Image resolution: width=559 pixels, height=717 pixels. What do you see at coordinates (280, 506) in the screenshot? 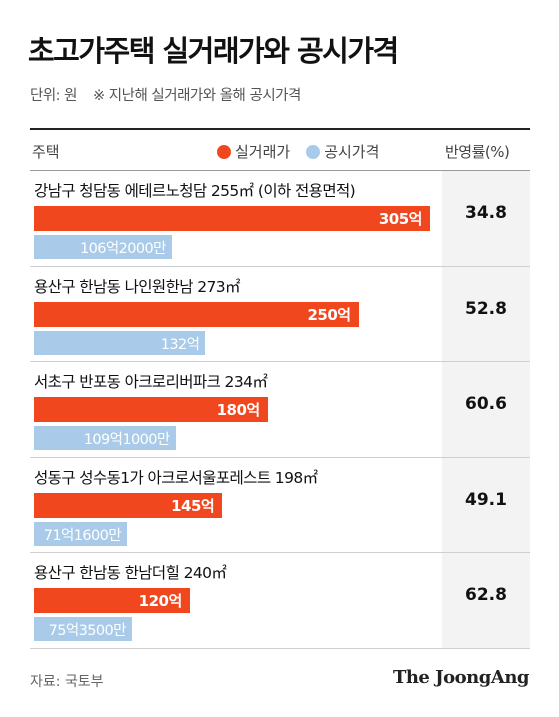
I see `chart-row: 성동구 성수동1가 아크로서울포레스트 198㎡ 145억 71억1600만 49.1` at bounding box center [280, 506].